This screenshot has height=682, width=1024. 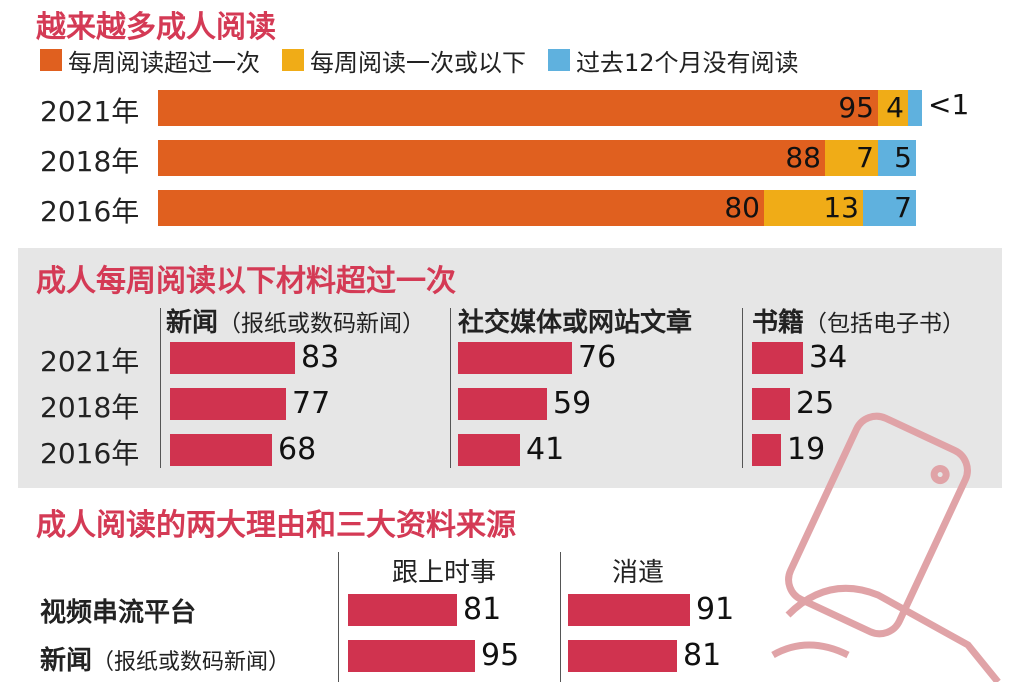 I want to click on data-label: 59, so click(x=572, y=403).